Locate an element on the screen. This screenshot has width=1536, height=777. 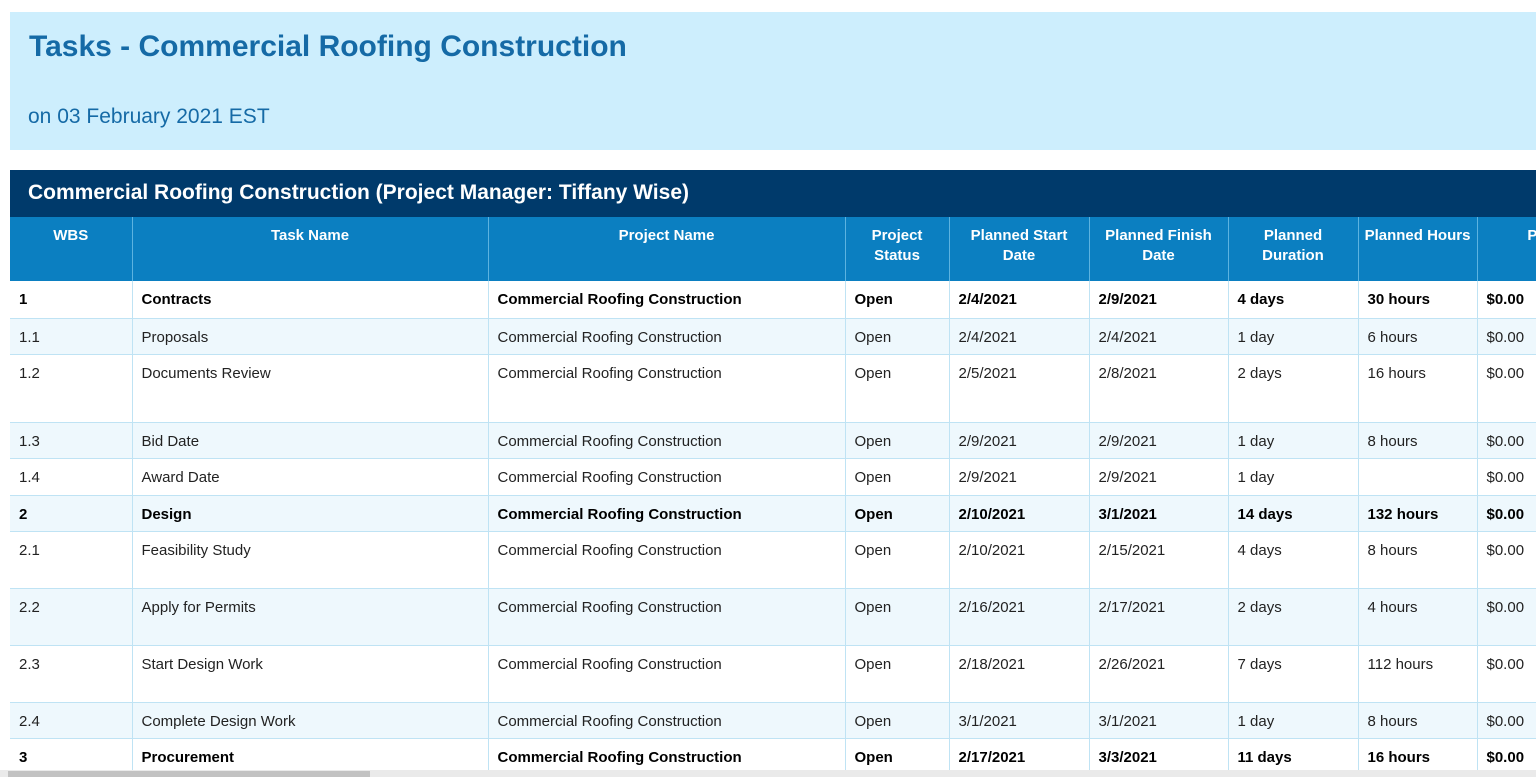
table-cell: 2 is located at coordinates (71, 513).